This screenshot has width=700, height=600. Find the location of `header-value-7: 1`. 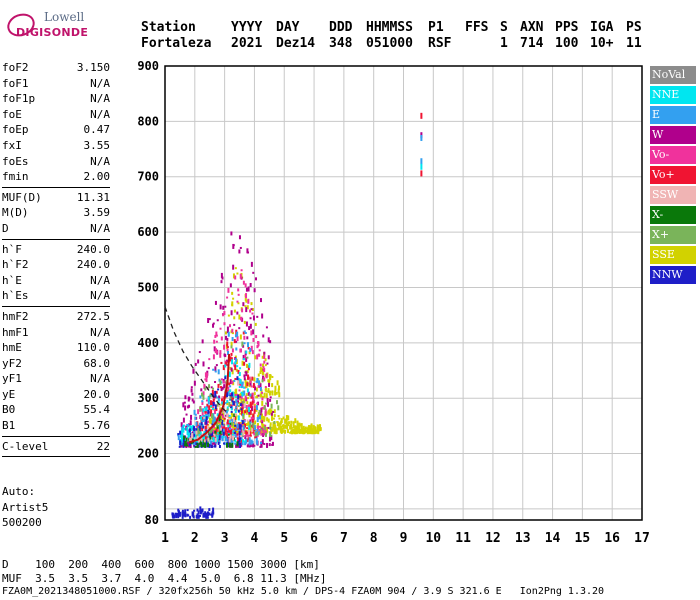

header-value-7: 1 is located at coordinates (504, 43).